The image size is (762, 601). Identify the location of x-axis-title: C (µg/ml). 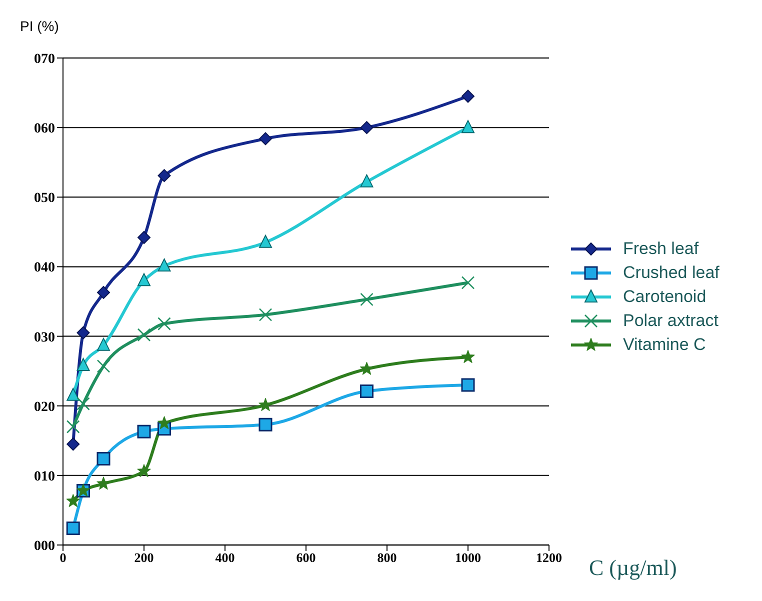
(633, 567).